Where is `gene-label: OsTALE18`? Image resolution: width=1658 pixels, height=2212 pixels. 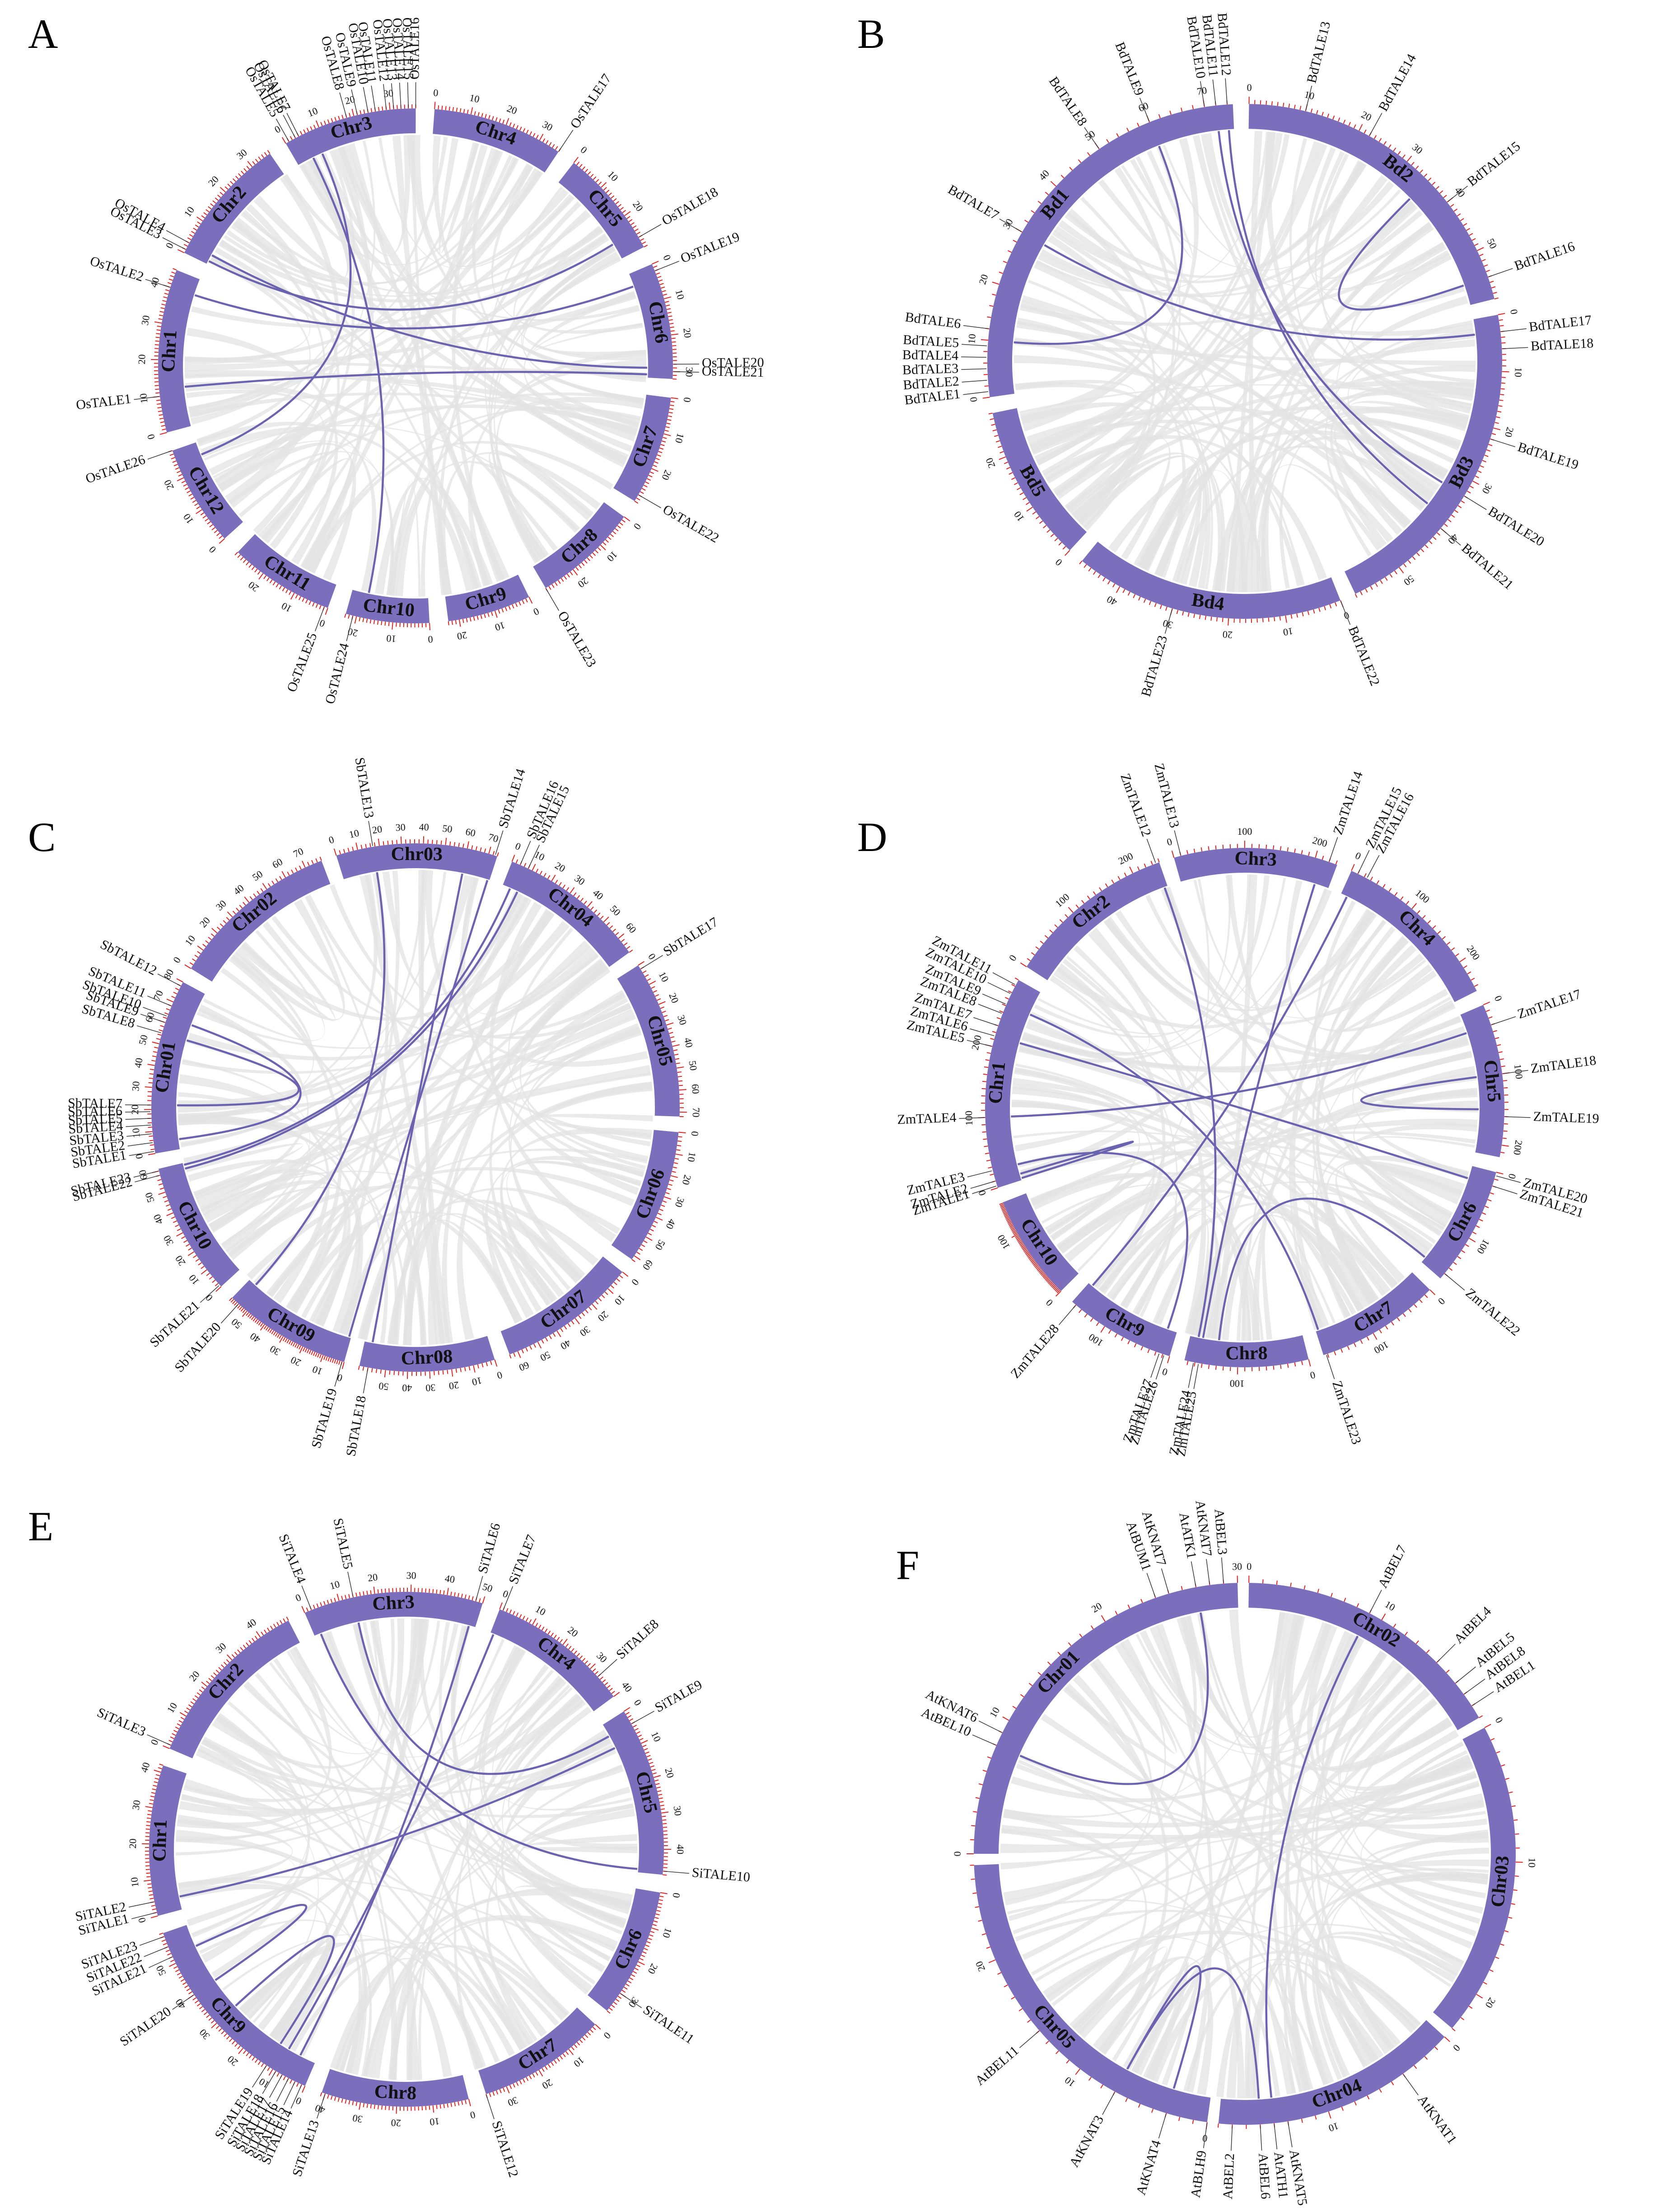
gene-label: OsTALE18 is located at coordinates (690, 206).